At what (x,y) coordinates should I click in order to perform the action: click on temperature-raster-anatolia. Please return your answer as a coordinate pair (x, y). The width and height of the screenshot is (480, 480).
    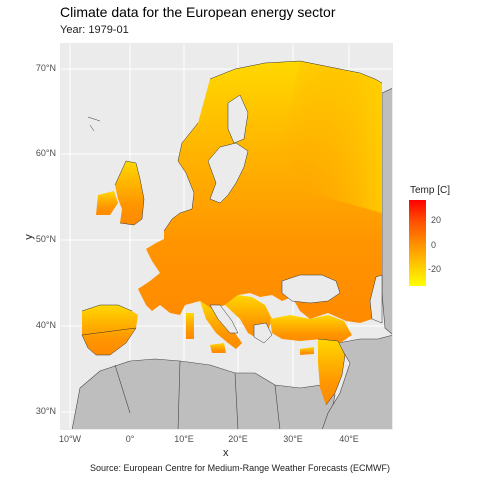
    Looking at the image, I should click on (311, 329).